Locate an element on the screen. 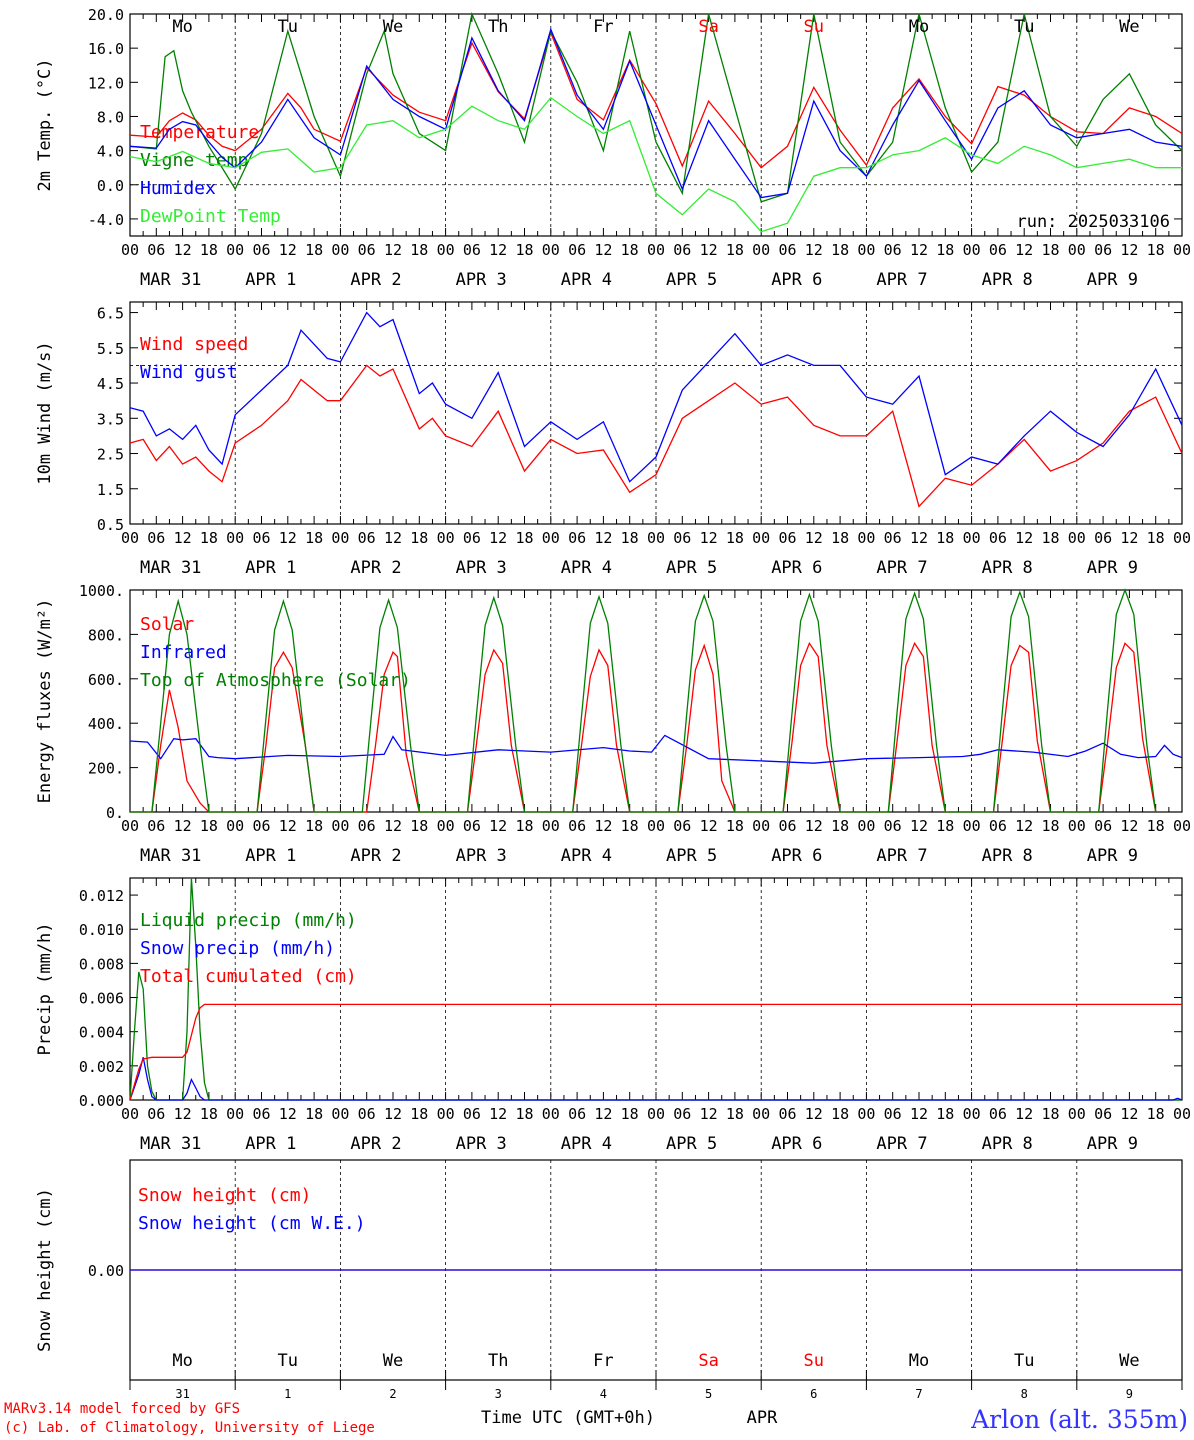  y-tick-label: 600. is located at coordinates (106, 680).